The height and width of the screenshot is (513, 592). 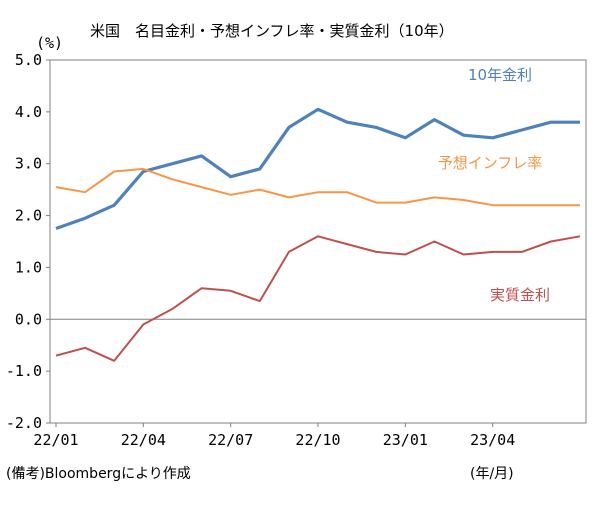 I want to click on x-unit-label: (年/月), so click(x=492, y=474).